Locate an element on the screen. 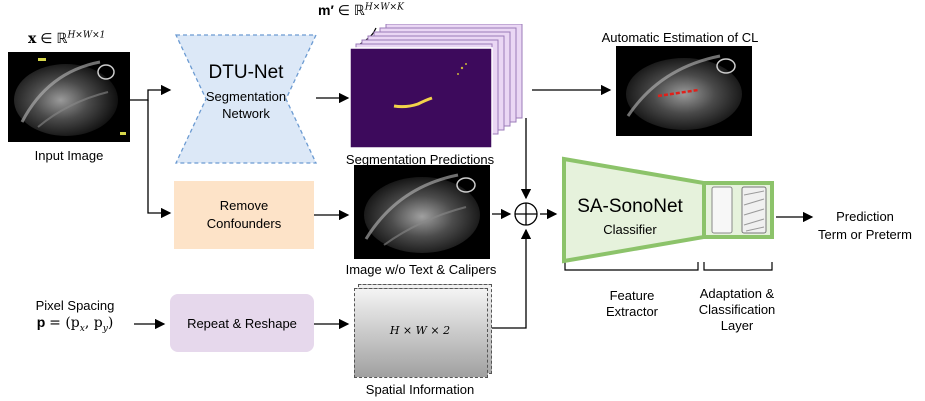 This screenshot has width=925, height=401. estimation-image is located at coordinates (684, 91).